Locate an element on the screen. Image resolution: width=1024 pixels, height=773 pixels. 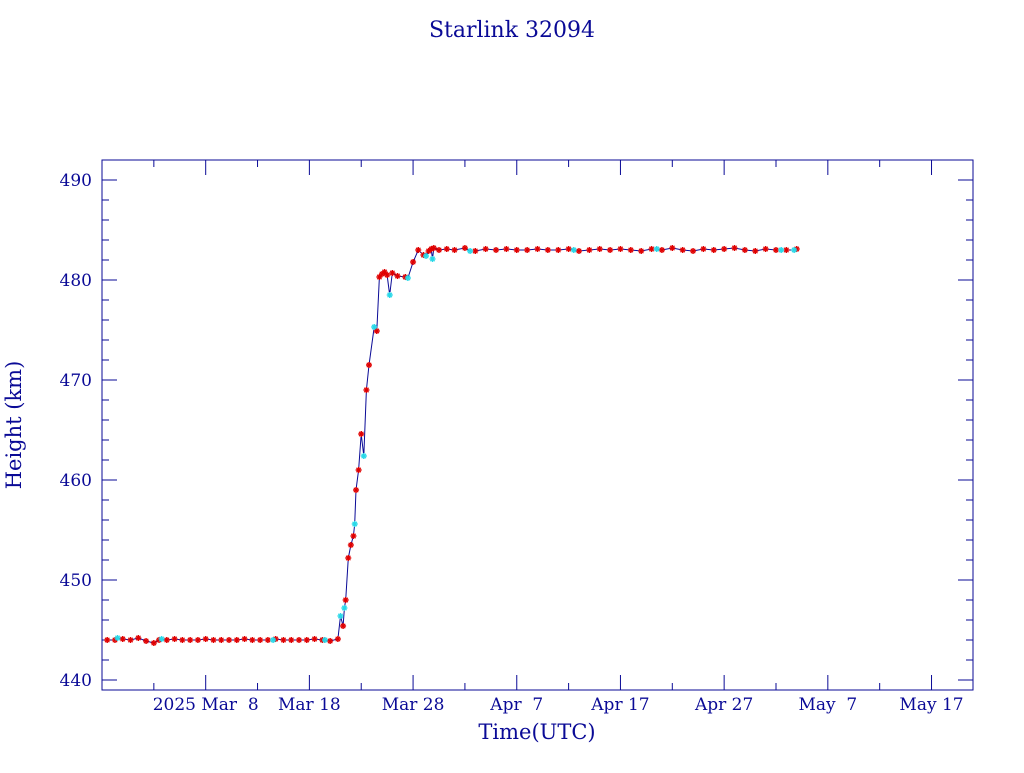
chart-title: Starlink 32094 is located at coordinates (512, 30).